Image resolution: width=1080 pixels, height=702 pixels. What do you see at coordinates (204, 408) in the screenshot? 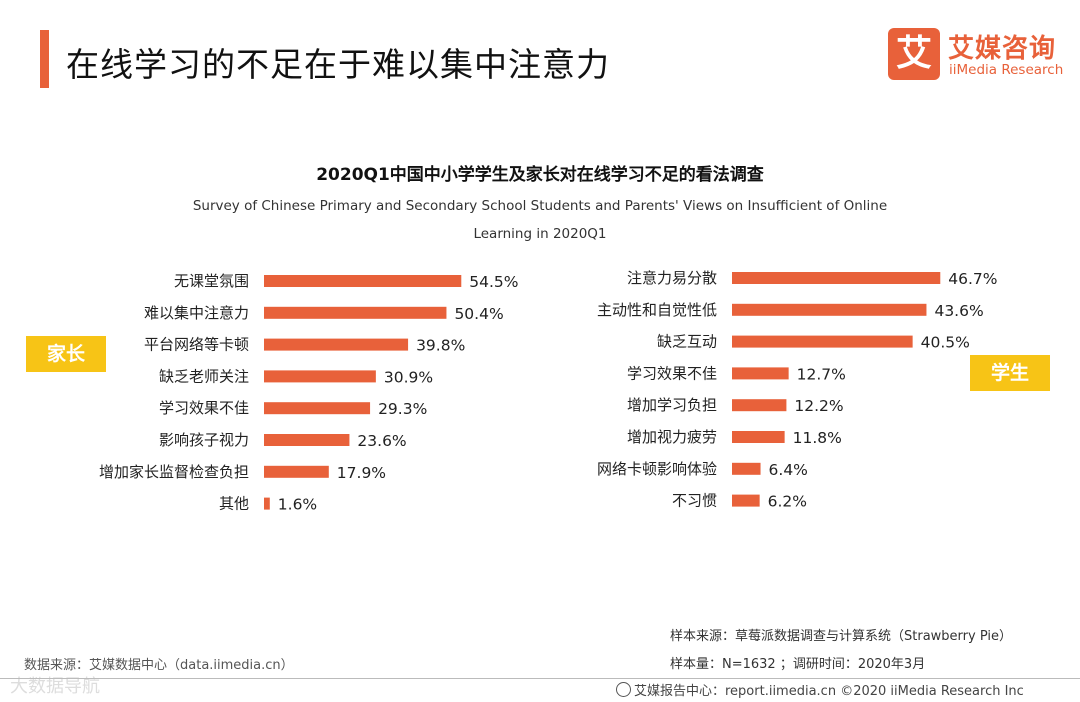
I see `parents-category-label: 学习效果不佳` at bounding box center [204, 408].